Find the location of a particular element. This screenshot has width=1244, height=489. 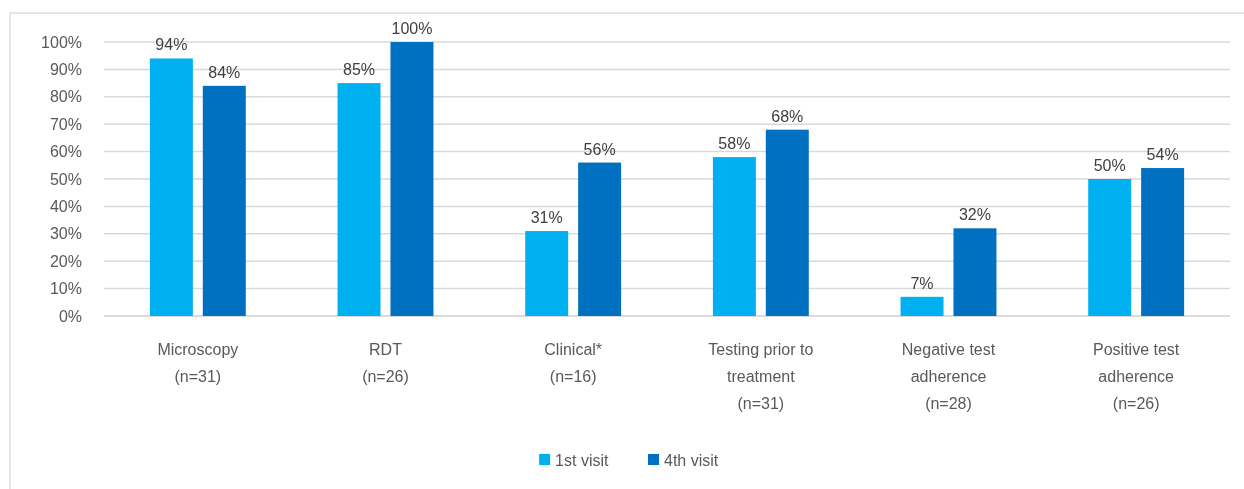

y-tick-label: 30% is located at coordinates (65, 234).